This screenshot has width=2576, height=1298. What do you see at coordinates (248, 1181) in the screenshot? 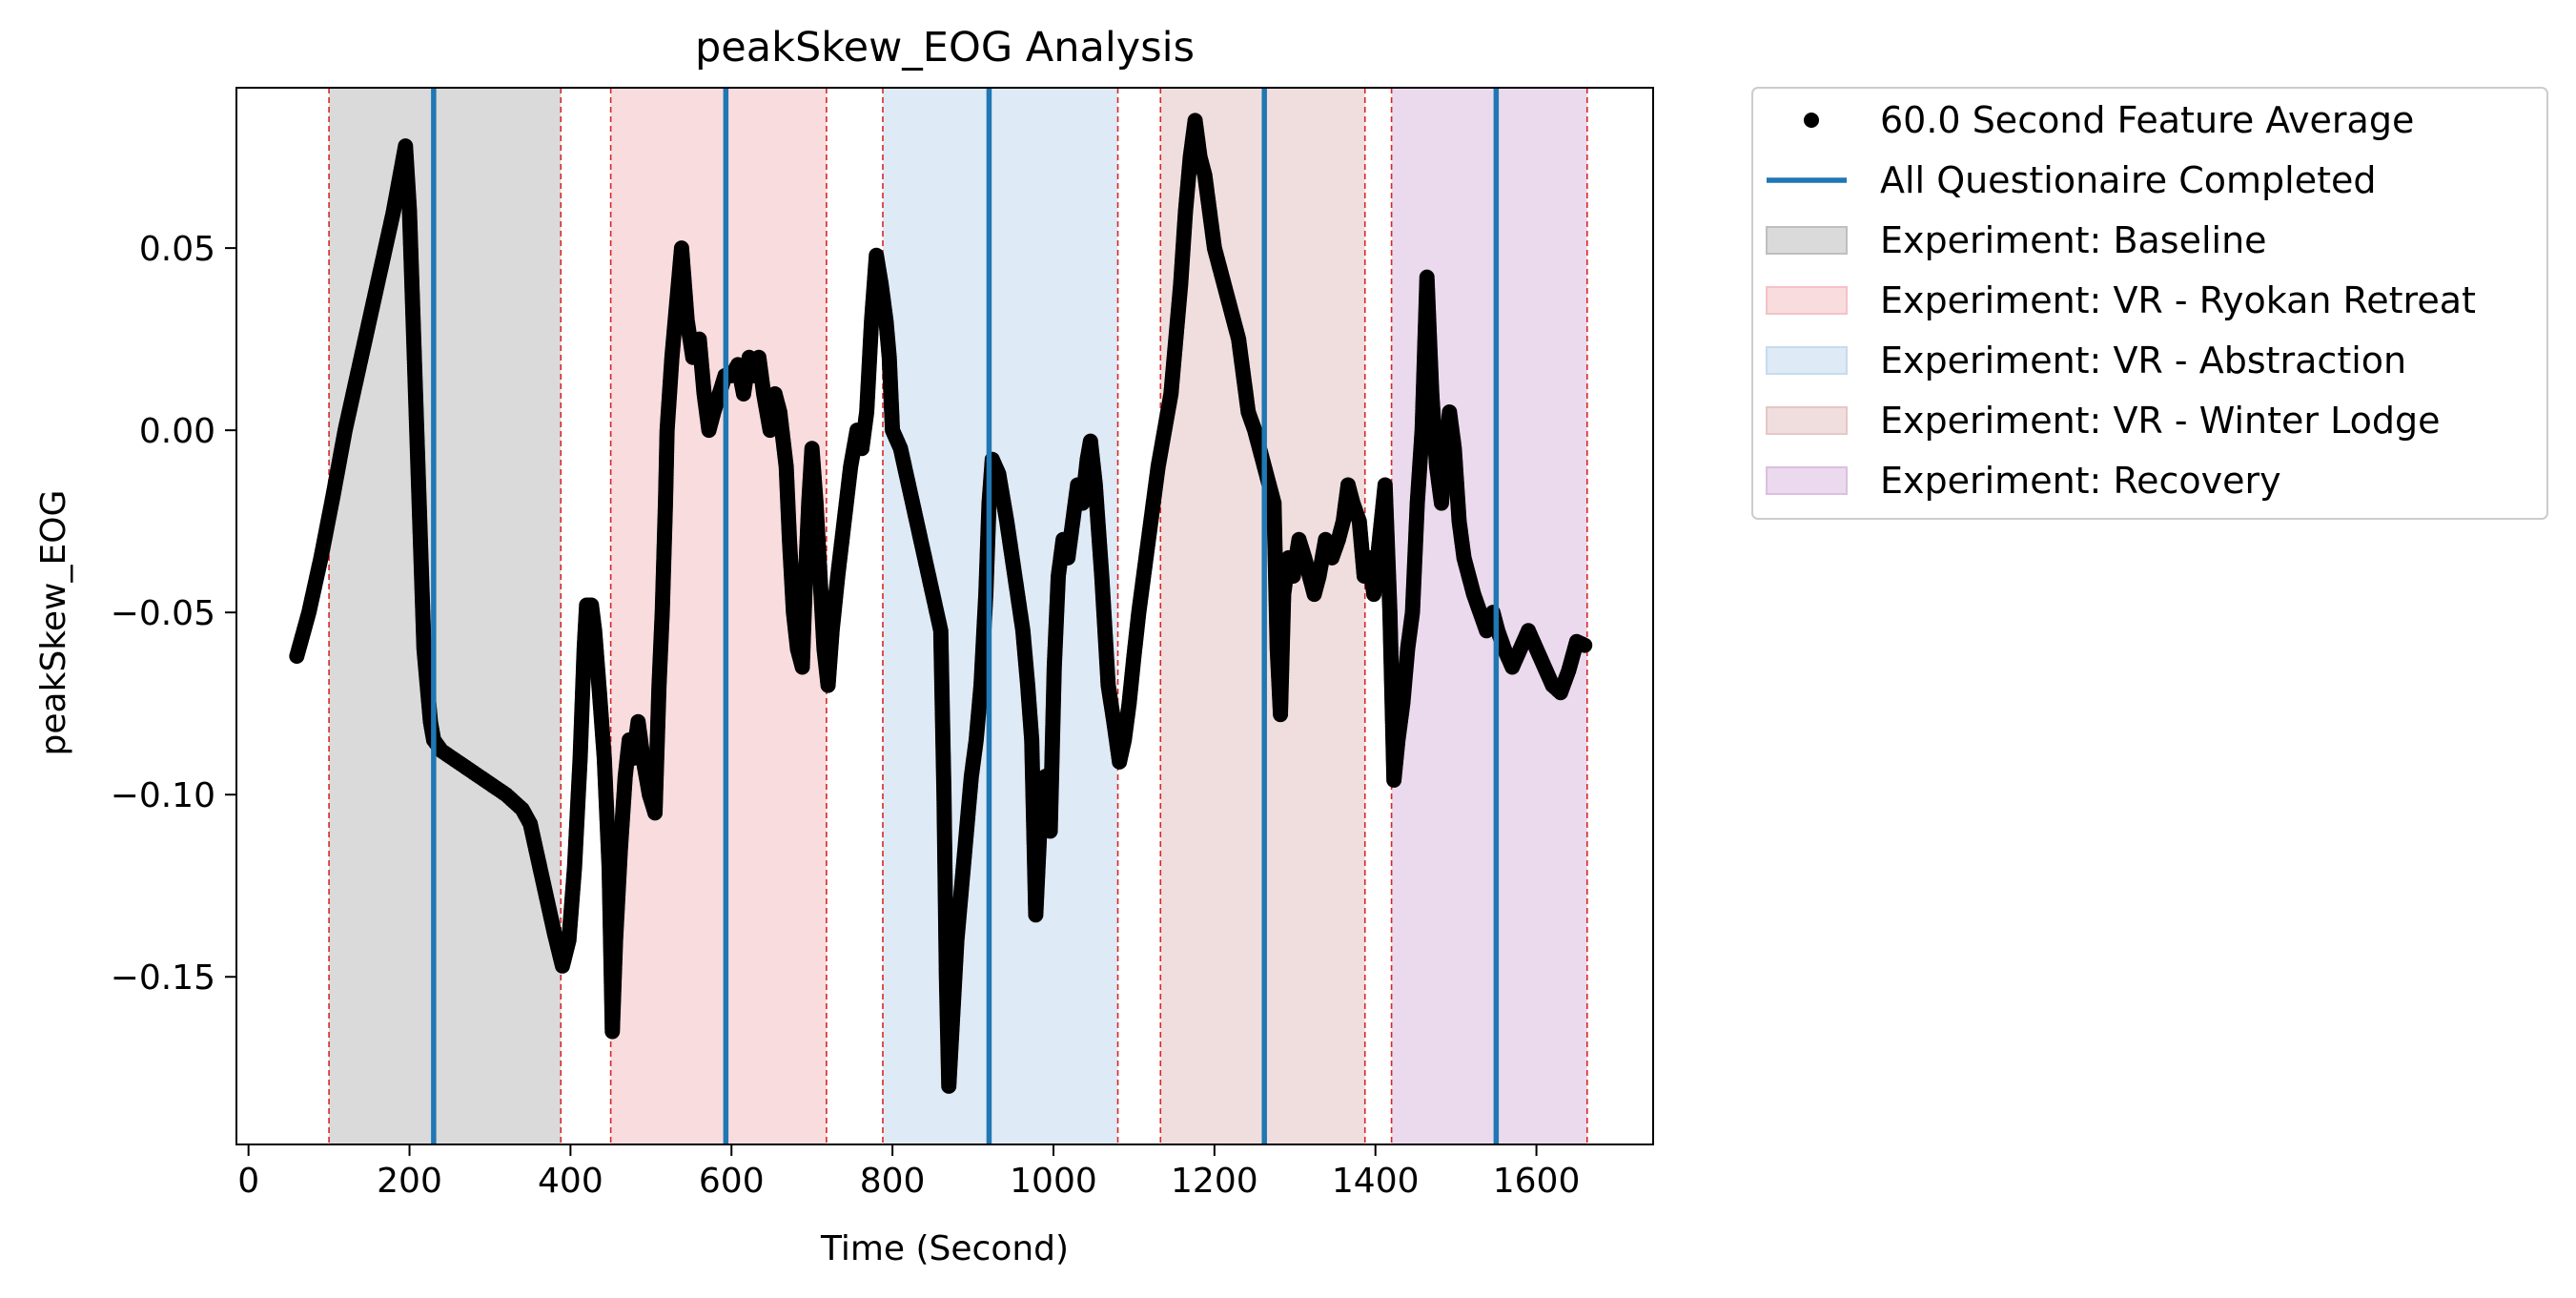
I see `x-tick-label: 0` at bounding box center [248, 1181].